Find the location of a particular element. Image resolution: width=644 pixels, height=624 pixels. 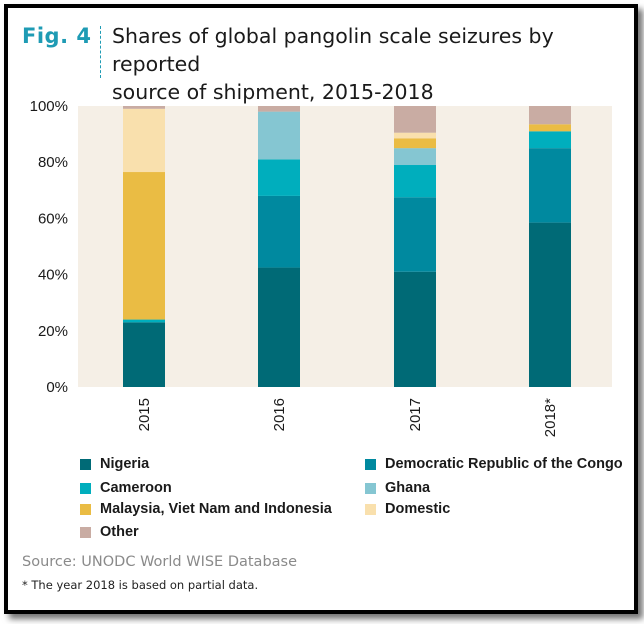

x-tick-label: 2018* is located at coordinates (550, 417).